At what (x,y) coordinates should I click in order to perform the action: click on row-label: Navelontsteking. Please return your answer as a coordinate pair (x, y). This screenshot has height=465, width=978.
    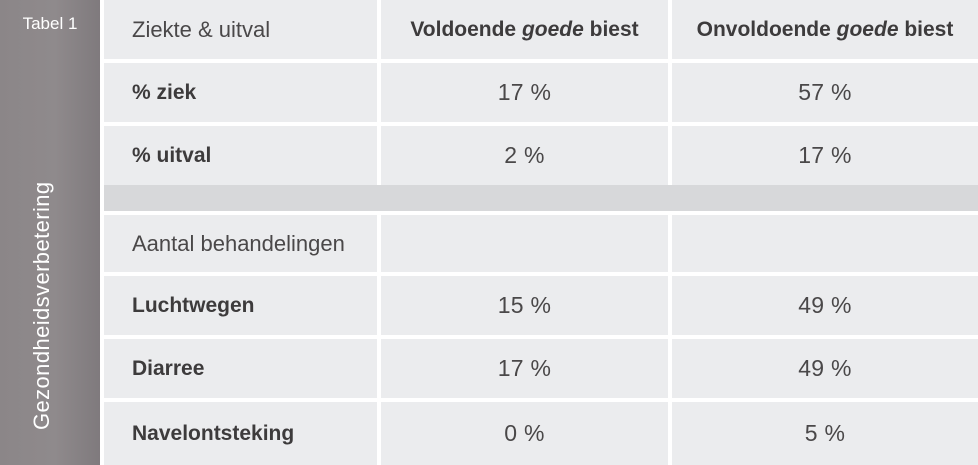
    Looking at the image, I should click on (213, 433).